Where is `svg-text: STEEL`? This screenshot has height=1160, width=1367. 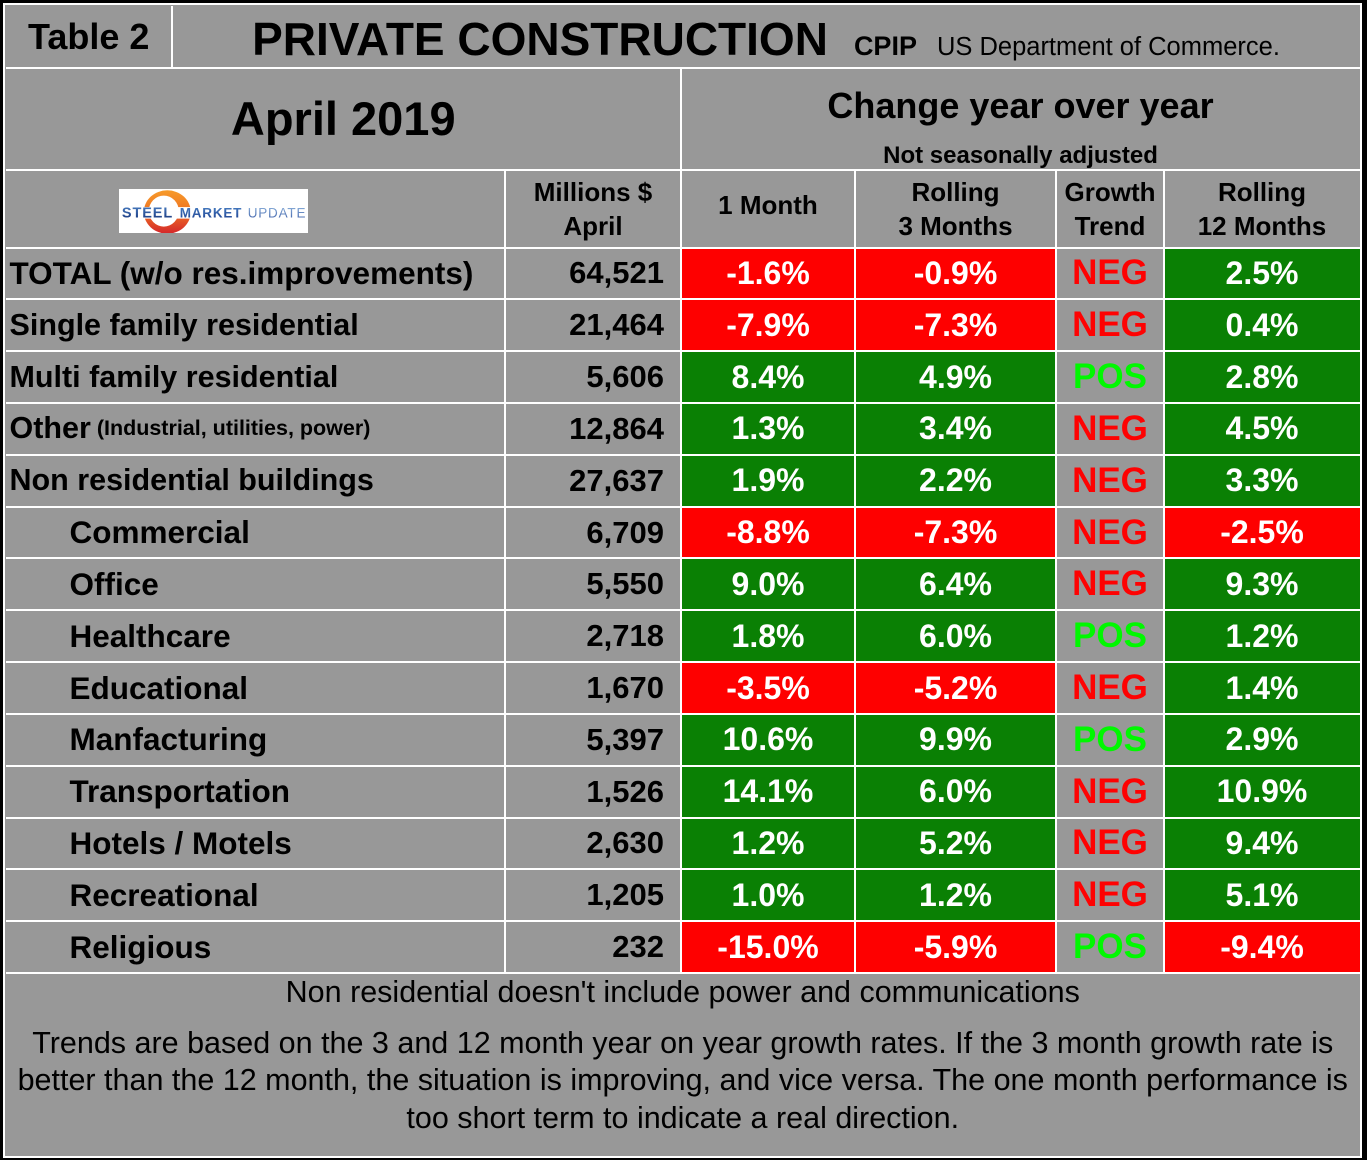
svg-text: STEEL is located at coordinates (147, 214).